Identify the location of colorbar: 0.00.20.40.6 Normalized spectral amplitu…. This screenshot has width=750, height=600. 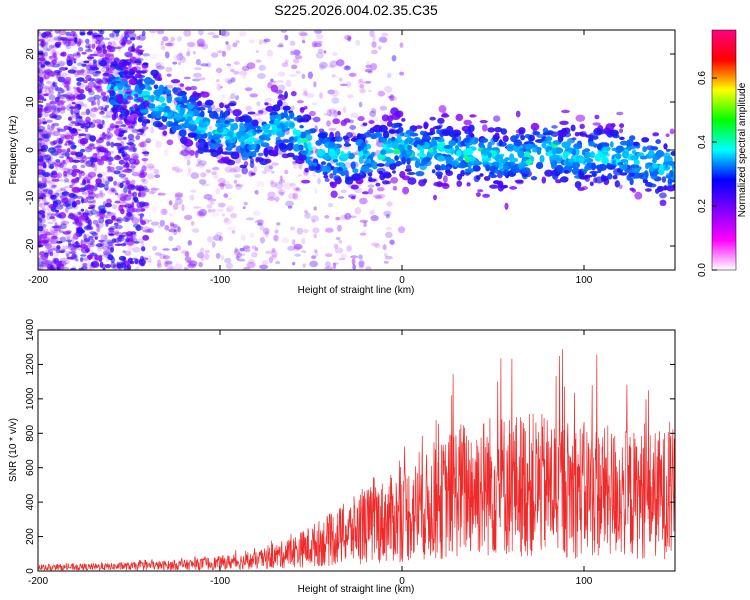
(722, 153).